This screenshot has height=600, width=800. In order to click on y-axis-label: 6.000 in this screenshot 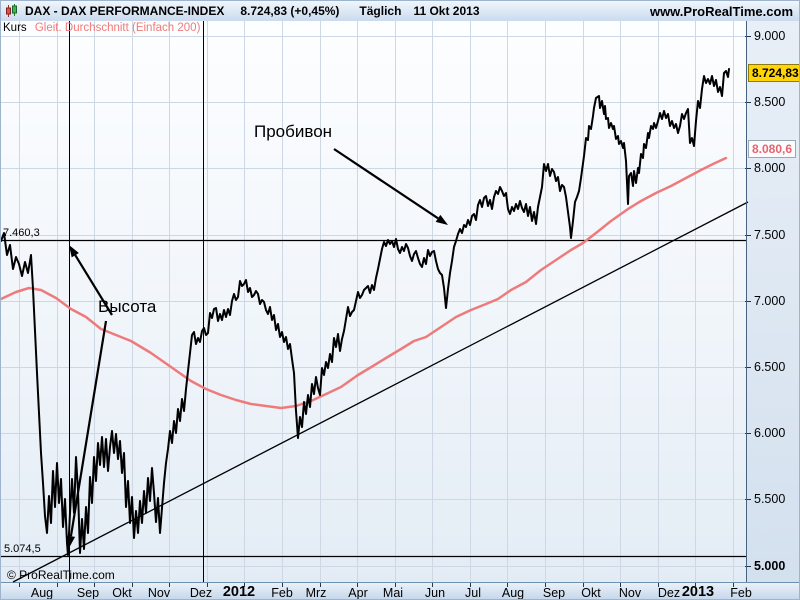, I will do `click(770, 433)`.